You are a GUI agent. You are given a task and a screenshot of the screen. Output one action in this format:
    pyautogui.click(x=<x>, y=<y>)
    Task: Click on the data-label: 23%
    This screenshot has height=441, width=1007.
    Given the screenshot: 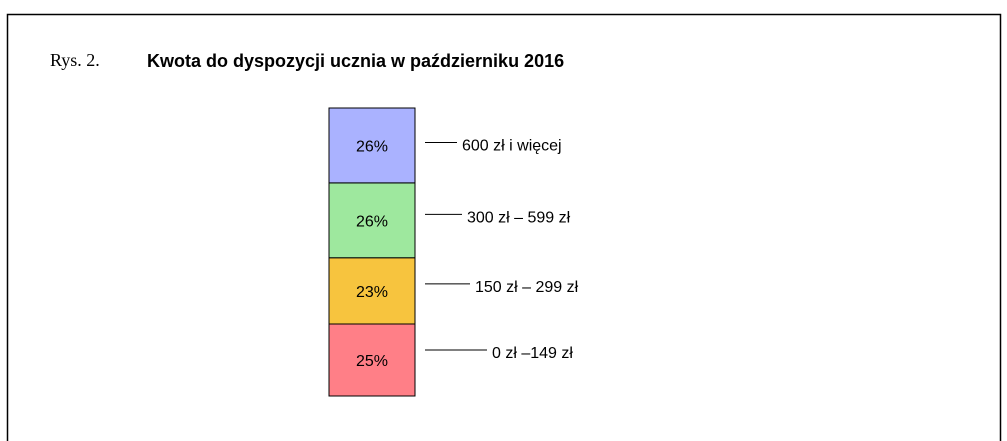 What is the action you would take?
    pyautogui.click(x=372, y=292)
    